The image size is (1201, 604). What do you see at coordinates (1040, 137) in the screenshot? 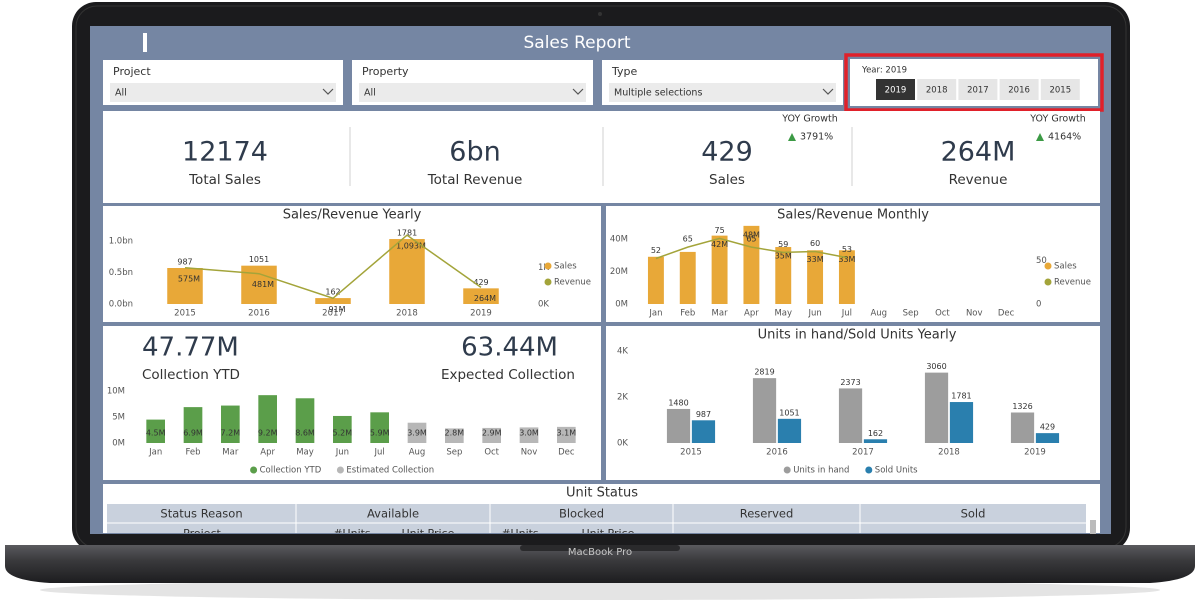
I see `growth-arrow` at bounding box center [1040, 137].